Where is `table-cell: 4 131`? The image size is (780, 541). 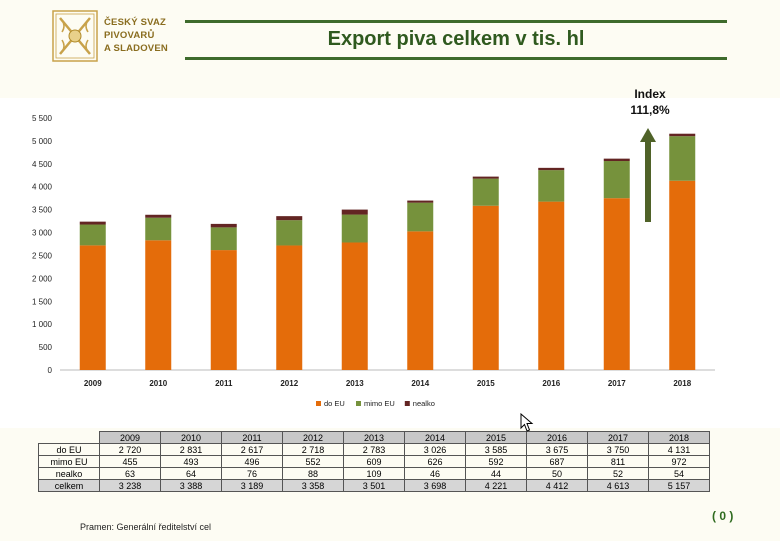
table-cell: 4 131 is located at coordinates (679, 449).